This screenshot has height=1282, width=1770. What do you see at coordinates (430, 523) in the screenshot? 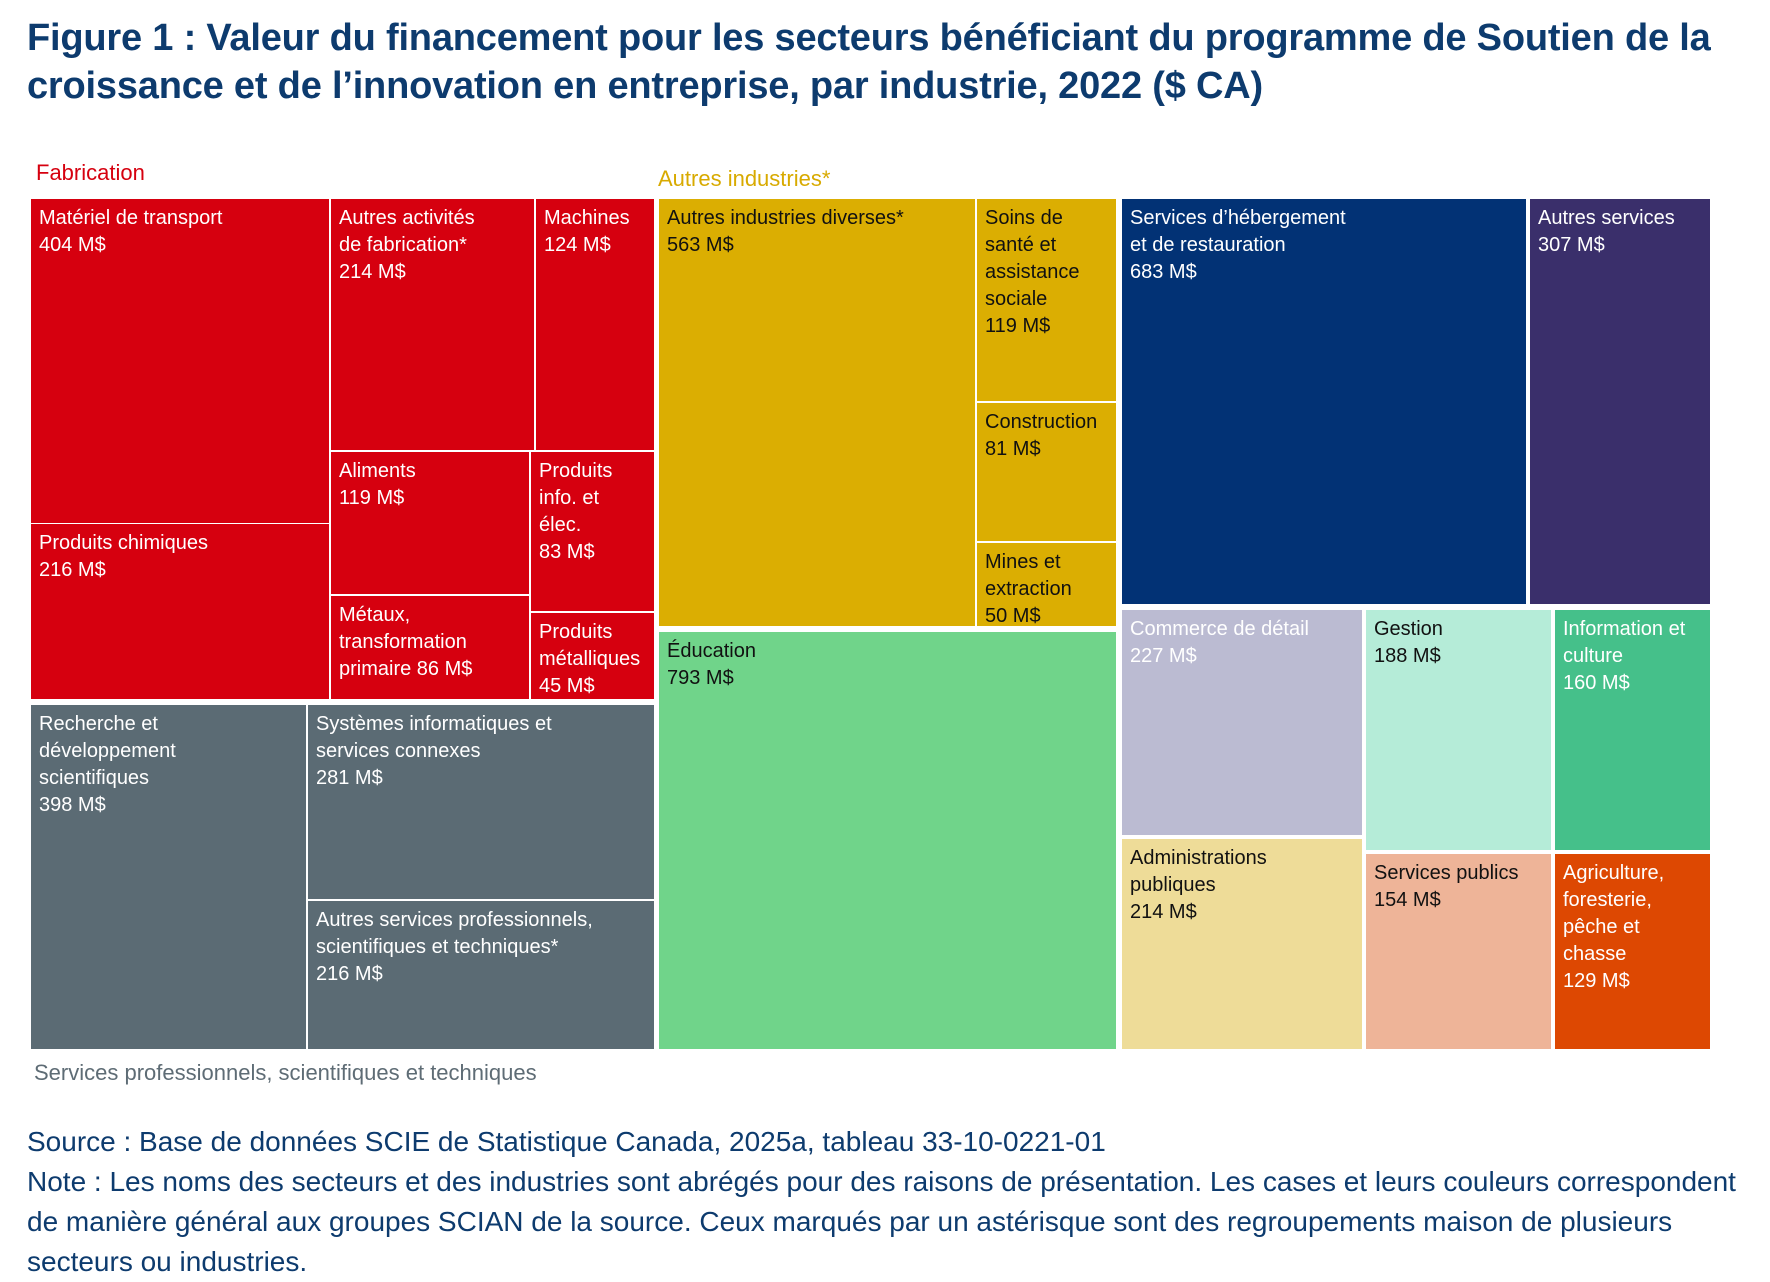
I see `tile-aliments: Aliments 119 M$` at bounding box center [430, 523].